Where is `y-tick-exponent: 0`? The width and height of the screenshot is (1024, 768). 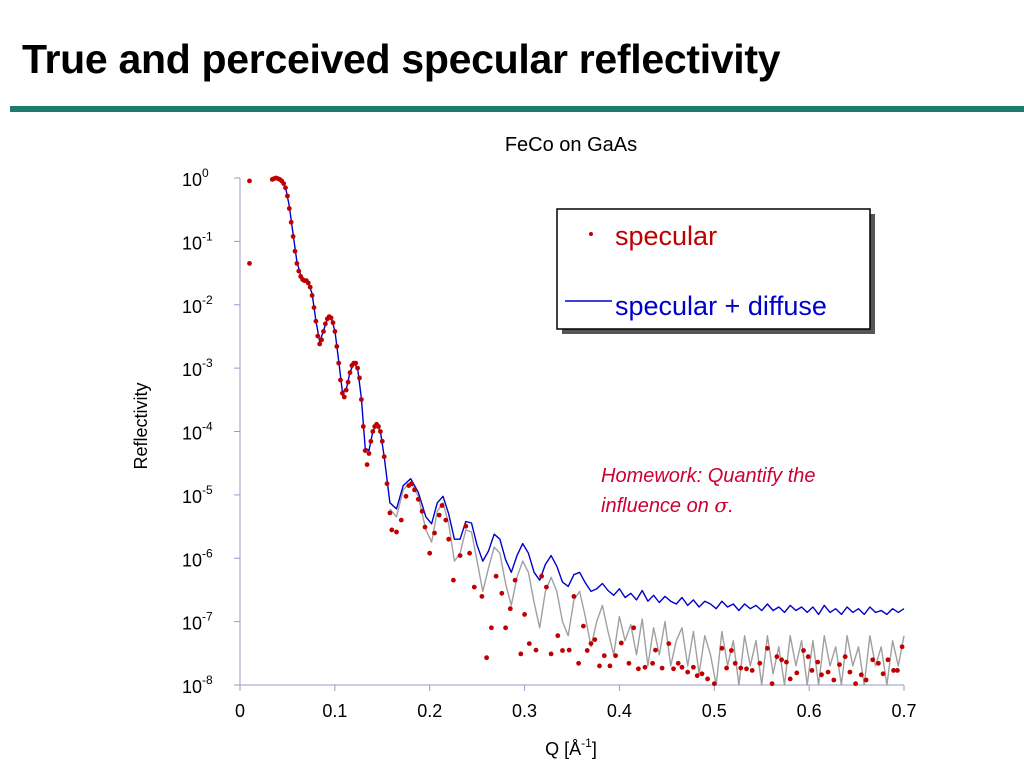
y-tick-exponent: 0 is located at coordinates (205, 173).